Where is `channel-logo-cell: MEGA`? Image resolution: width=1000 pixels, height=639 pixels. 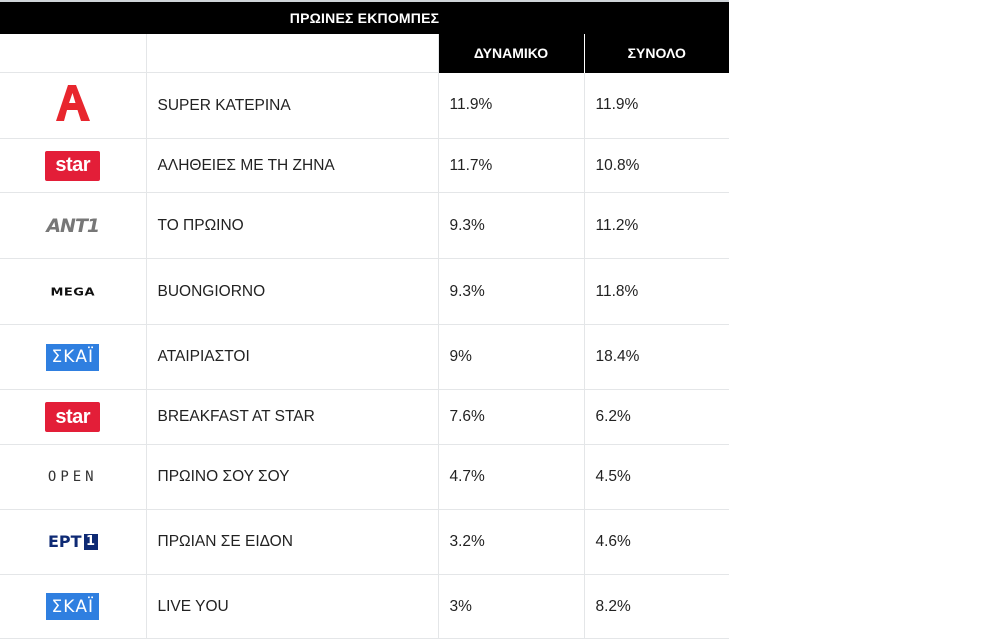
channel-logo-cell: MEGA is located at coordinates (73, 291).